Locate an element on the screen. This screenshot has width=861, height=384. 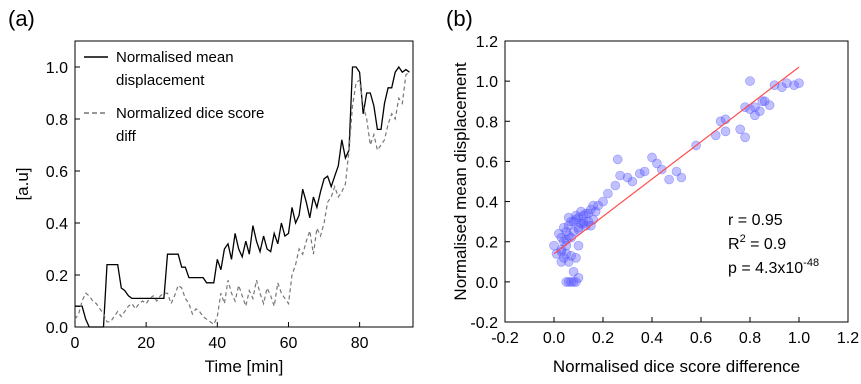
panel-a-y-tick-label: 0.0 is located at coordinates (57, 328).